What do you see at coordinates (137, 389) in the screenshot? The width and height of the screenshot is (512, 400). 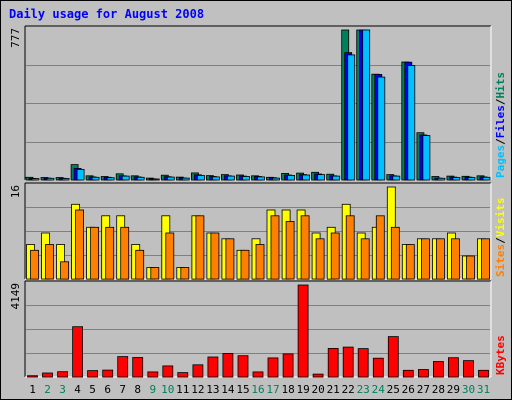 I see `day-label-8: 8` at bounding box center [137, 389].